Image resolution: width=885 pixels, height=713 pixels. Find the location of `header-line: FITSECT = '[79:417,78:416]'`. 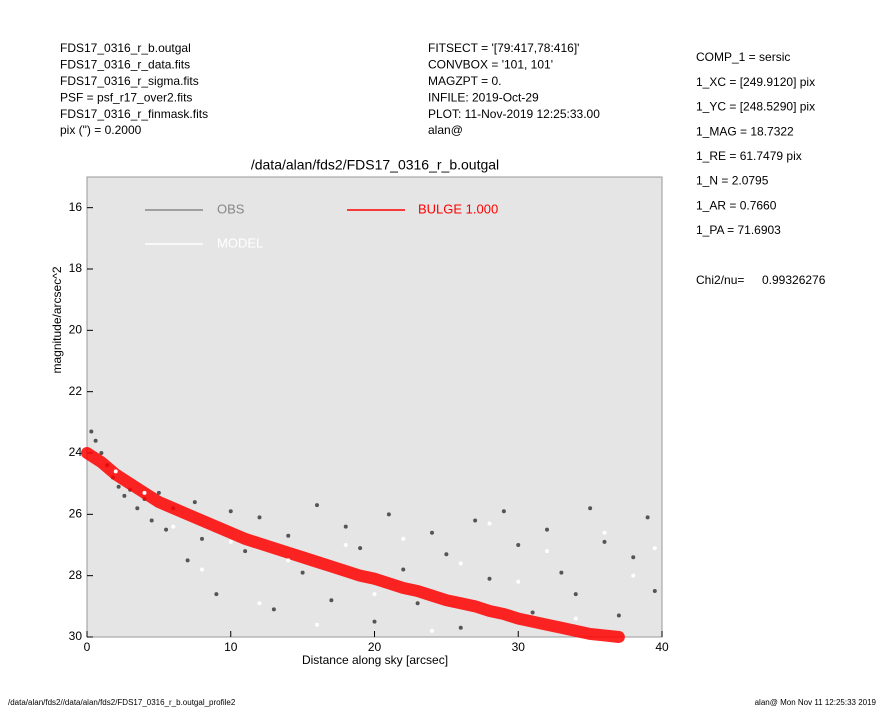

header-line: FITSECT = '[79:417,78:416]' is located at coordinates (503, 48).